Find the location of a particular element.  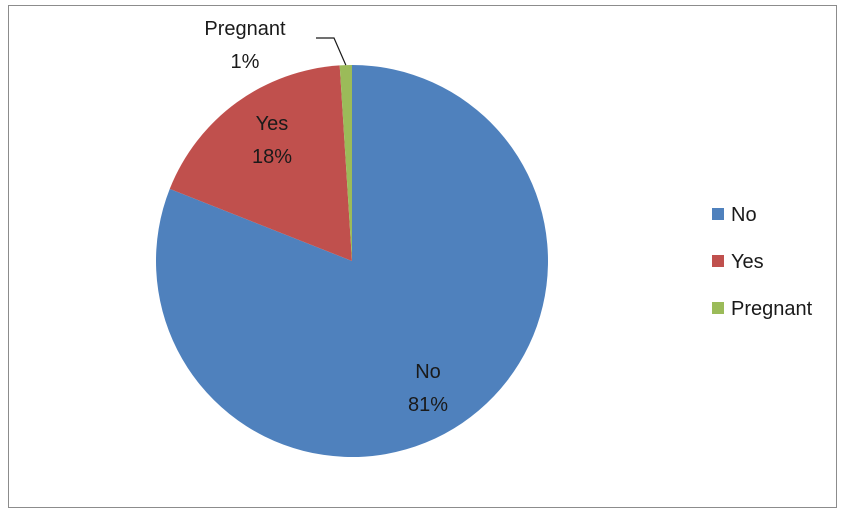

data-label-value-yes: 18% is located at coordinates (272, 157).